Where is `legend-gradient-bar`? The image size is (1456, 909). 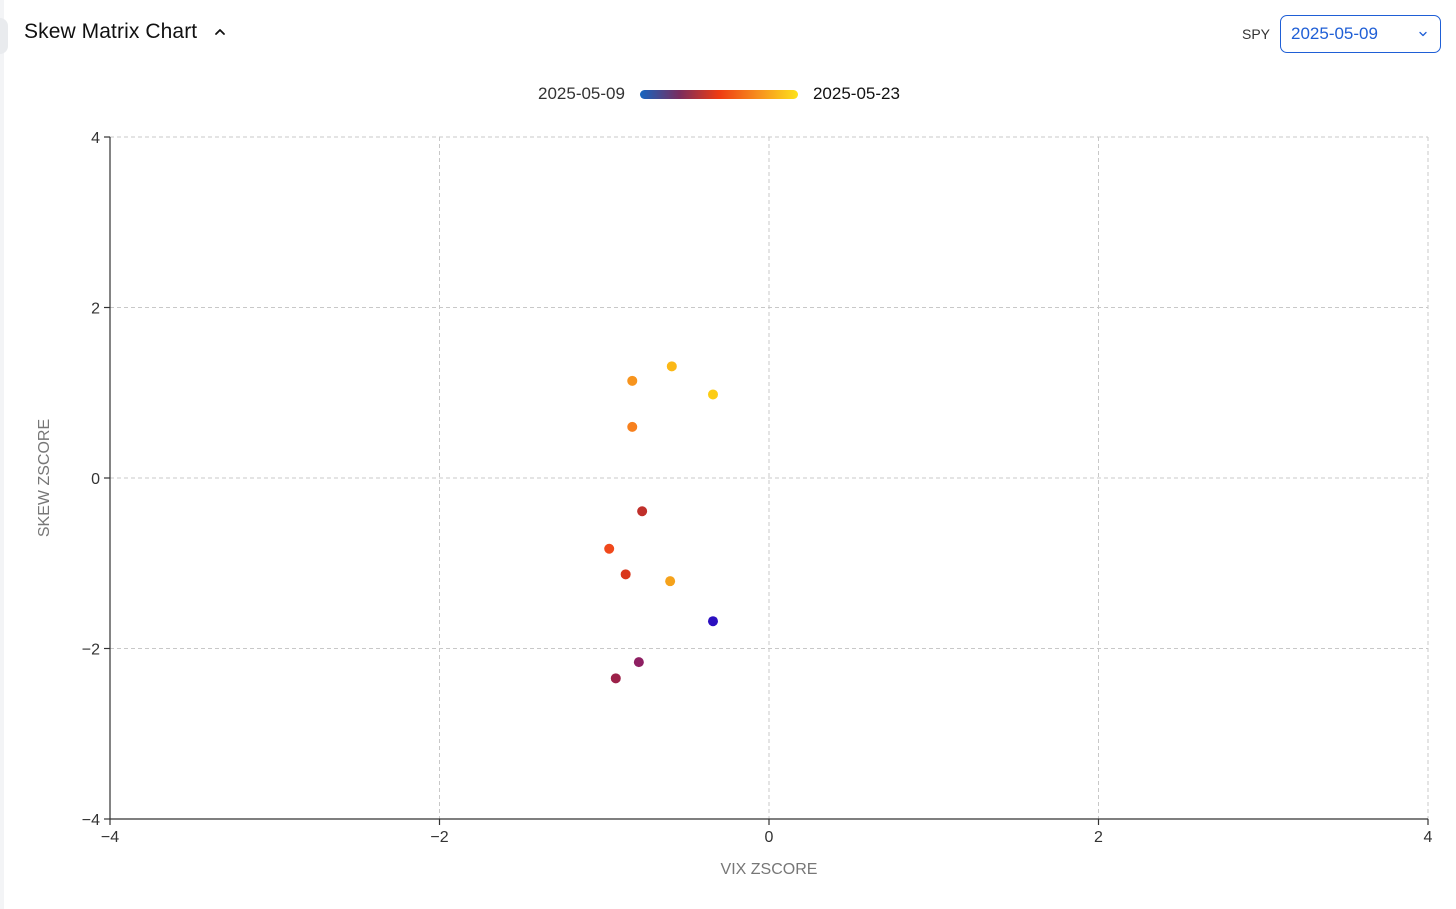 legend-gradient-bar is located at coordinates (718, 94).